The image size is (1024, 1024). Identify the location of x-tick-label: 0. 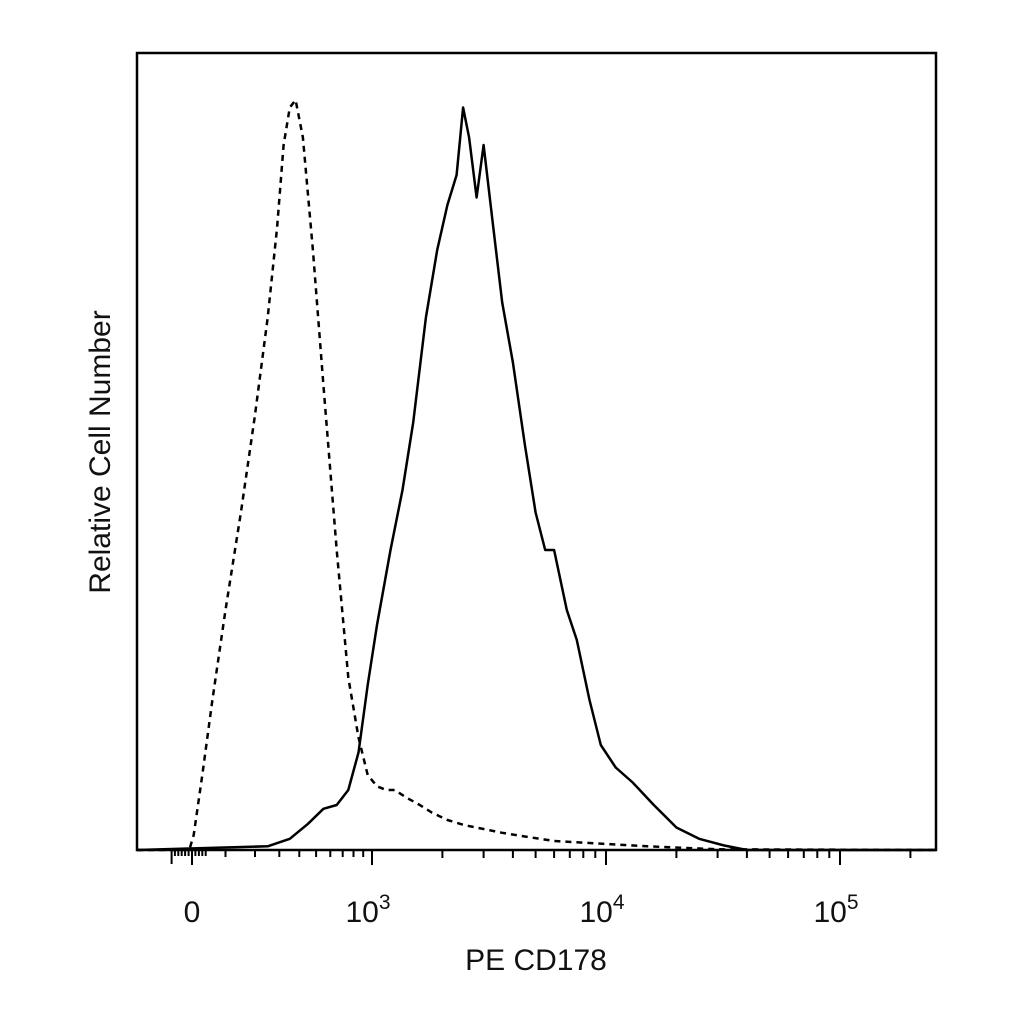
(192, 912).